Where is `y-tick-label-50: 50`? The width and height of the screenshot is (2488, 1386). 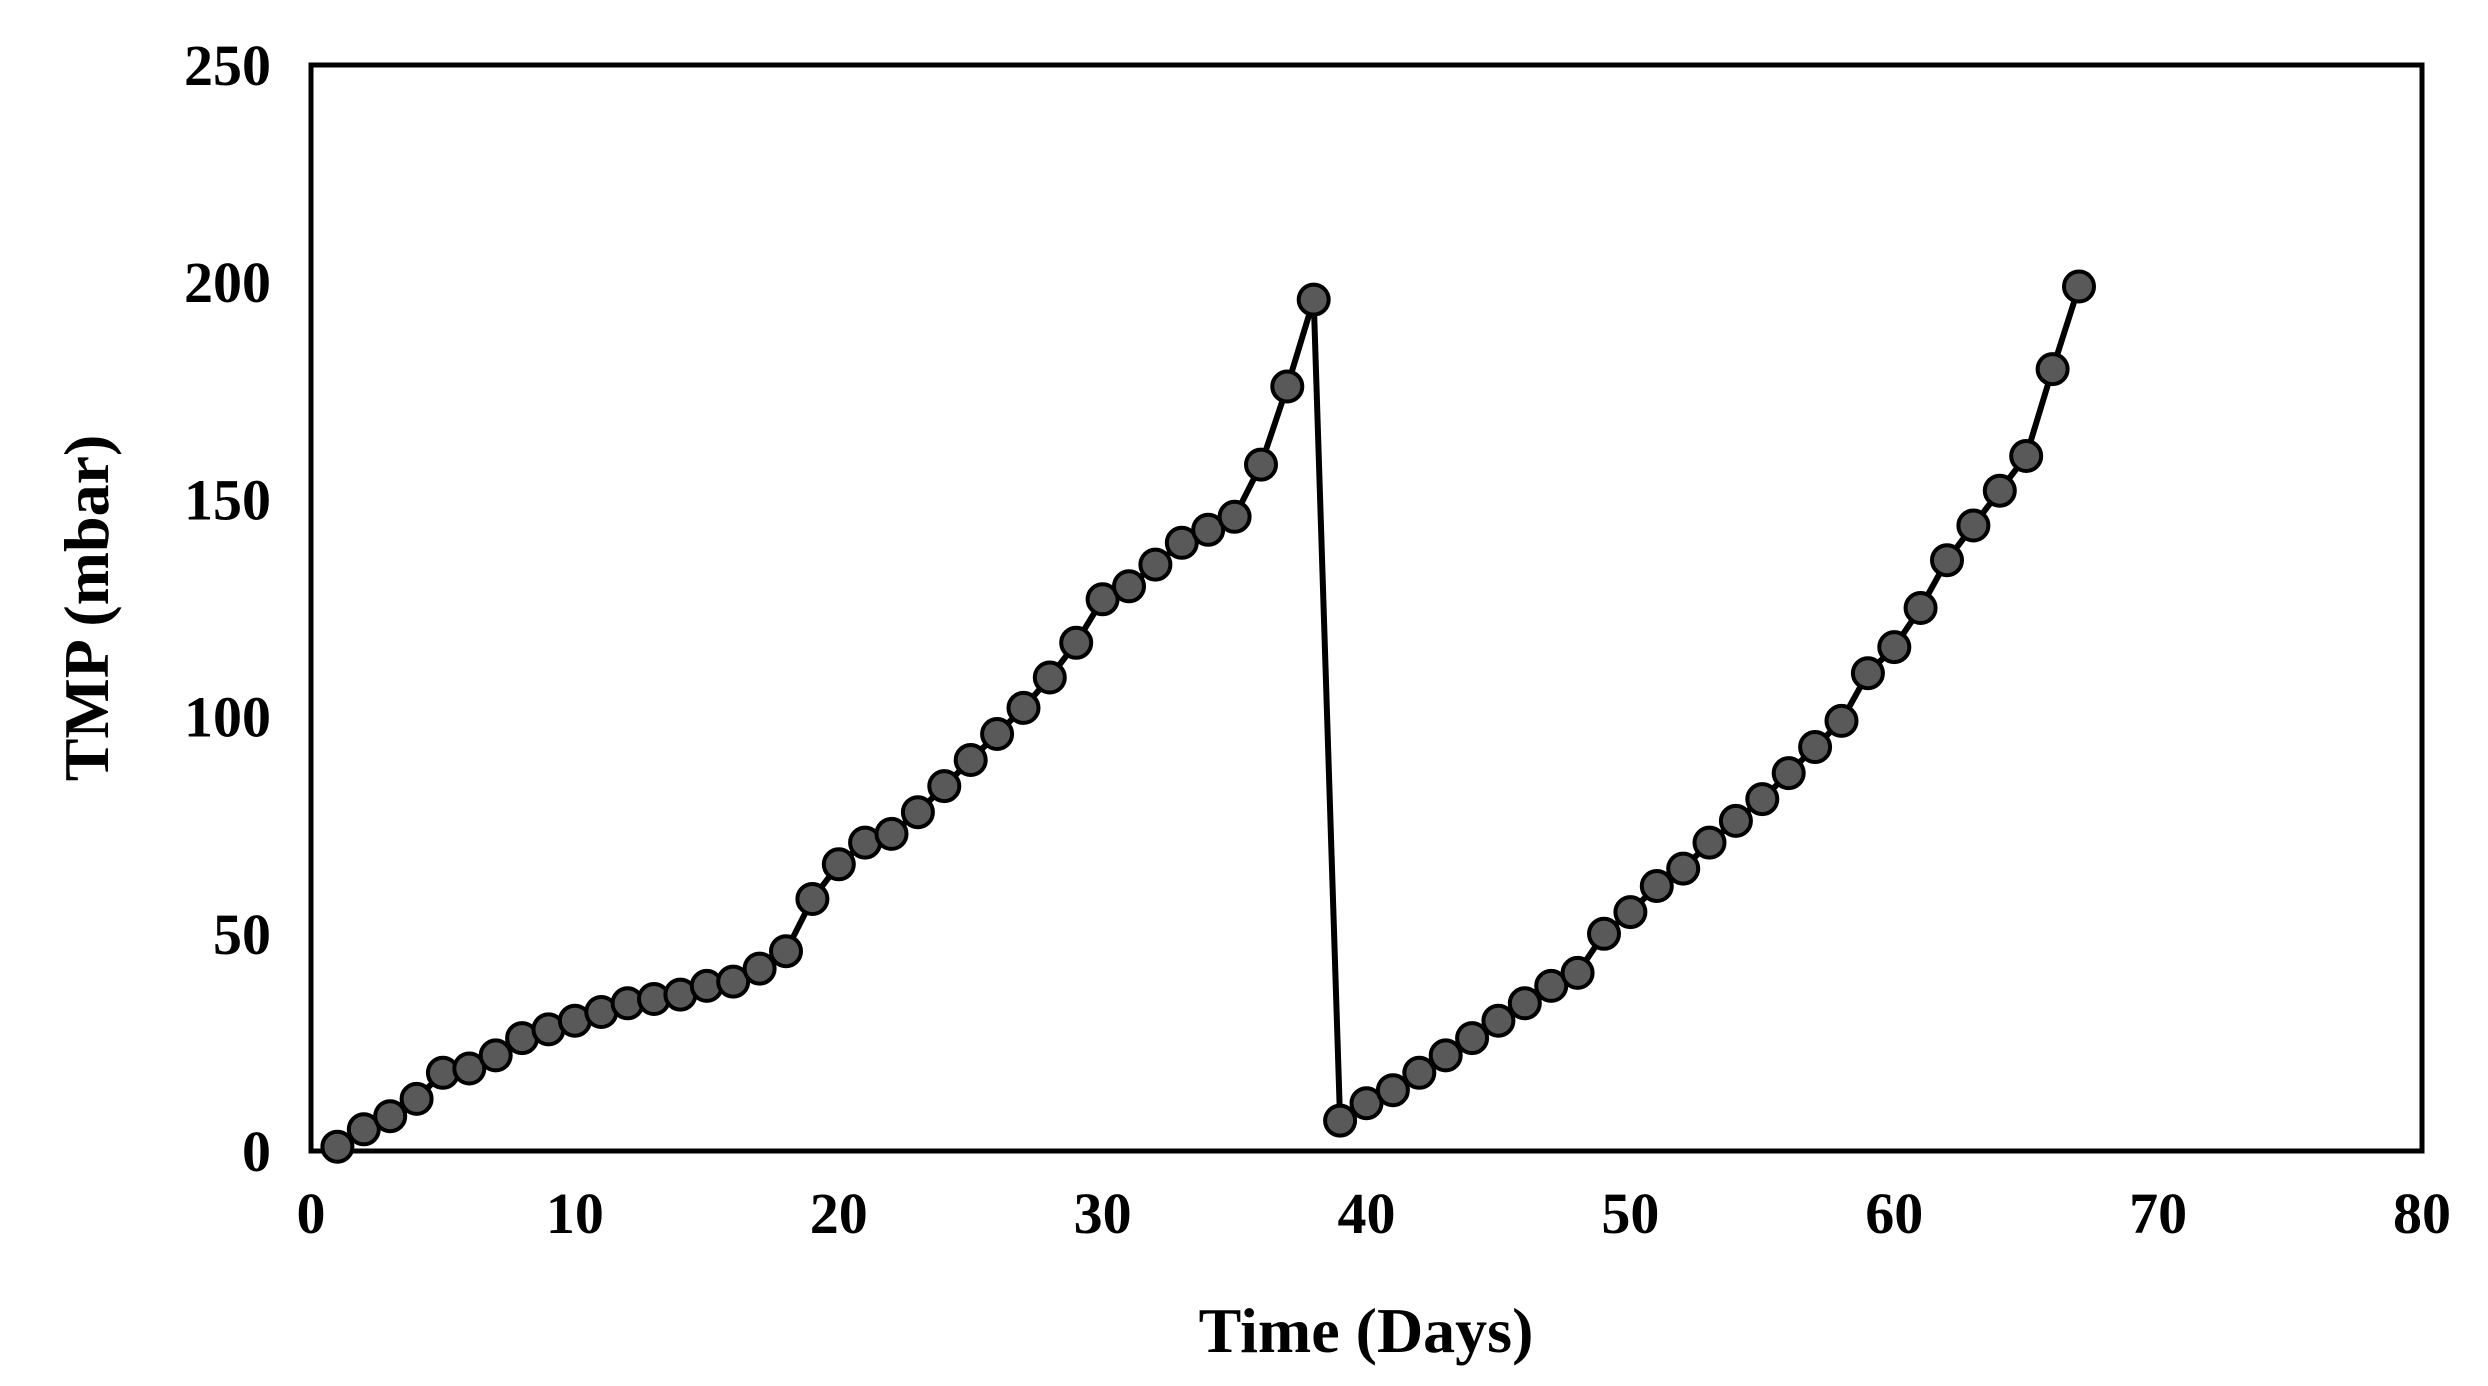 y-tick-label-50: 50 is located at coordinates (242, 934).